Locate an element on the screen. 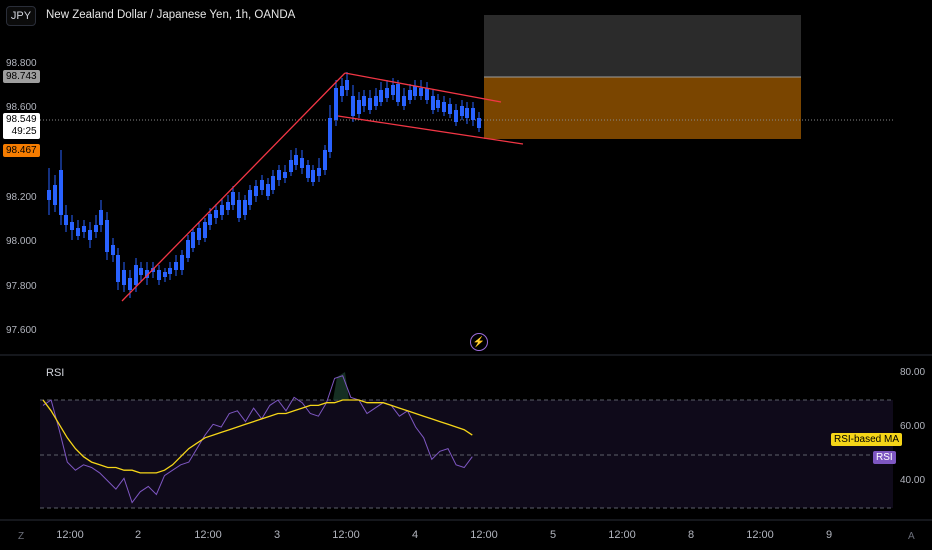 The height and width of the screenshot is (550, 932). trendline-channel-top is located at coordinates (423, 87).